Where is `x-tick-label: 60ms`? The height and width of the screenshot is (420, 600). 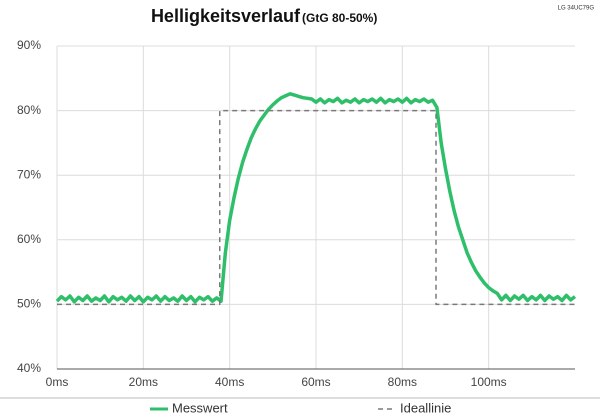 x-tick-label: 60ms is located at coordinates (315, 382).